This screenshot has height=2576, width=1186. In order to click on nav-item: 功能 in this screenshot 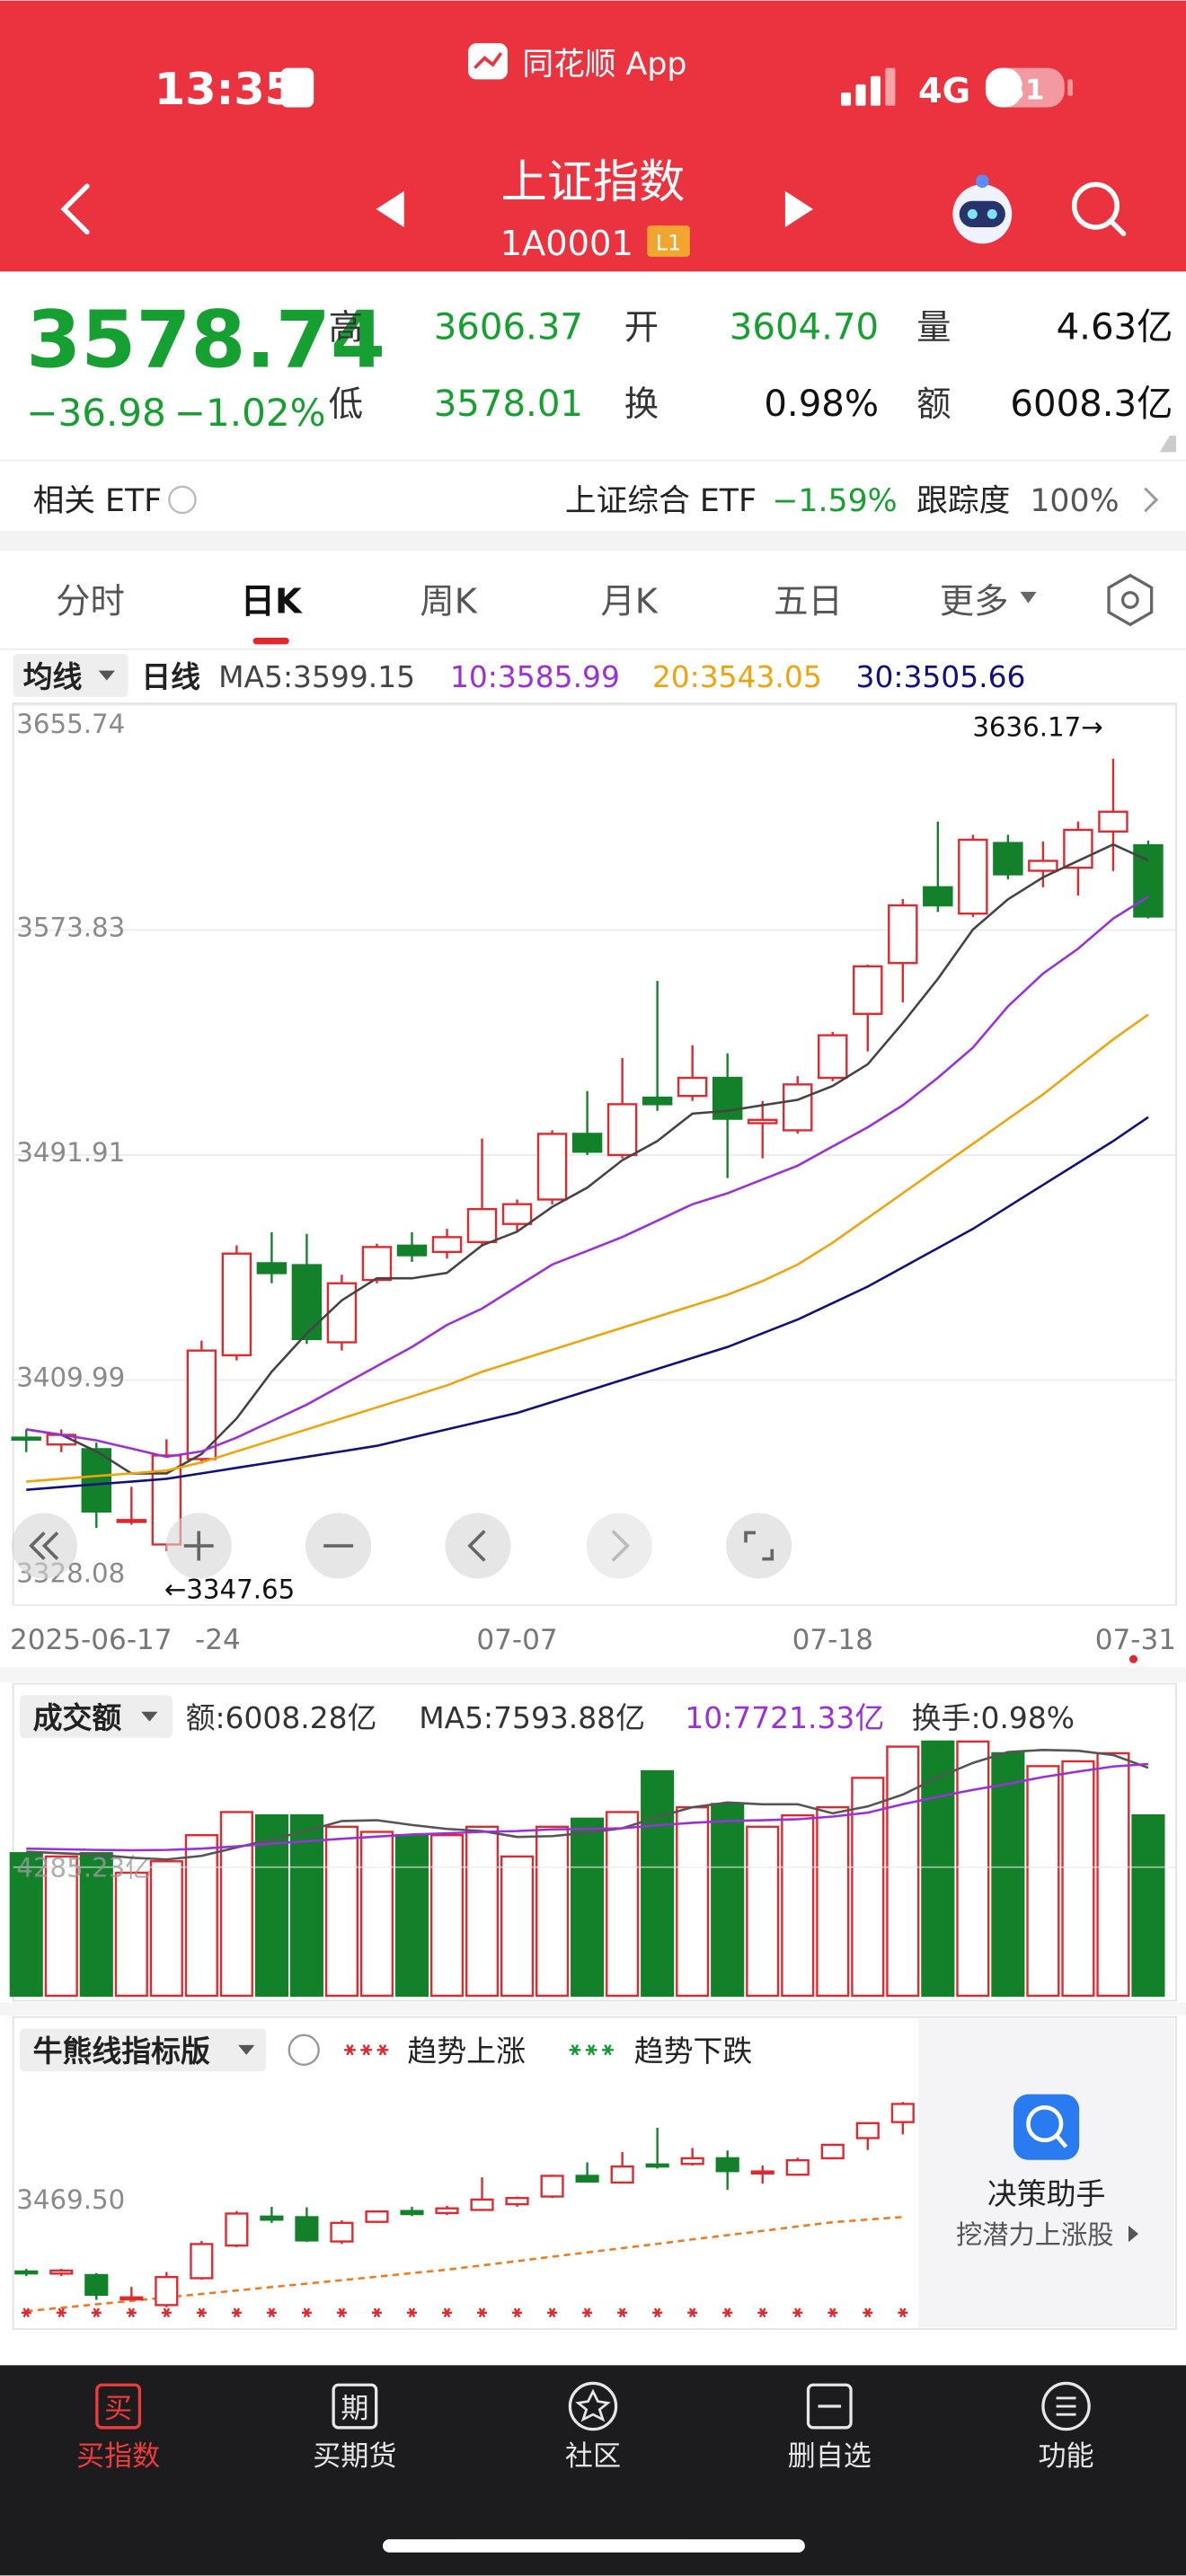, I will do `click(1066, 2427)`.